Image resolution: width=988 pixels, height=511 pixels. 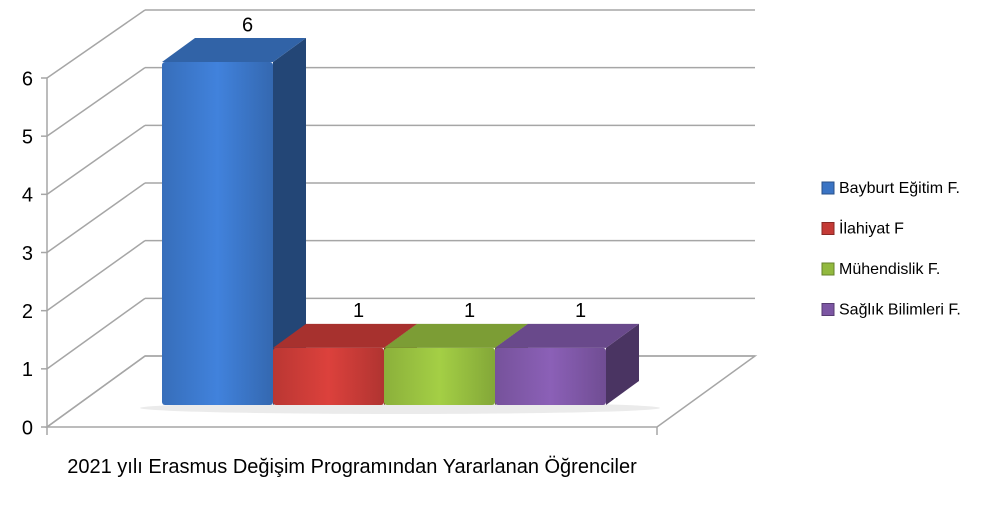 I want to click on y-tick-label: 5, so click(x=27, y=137).